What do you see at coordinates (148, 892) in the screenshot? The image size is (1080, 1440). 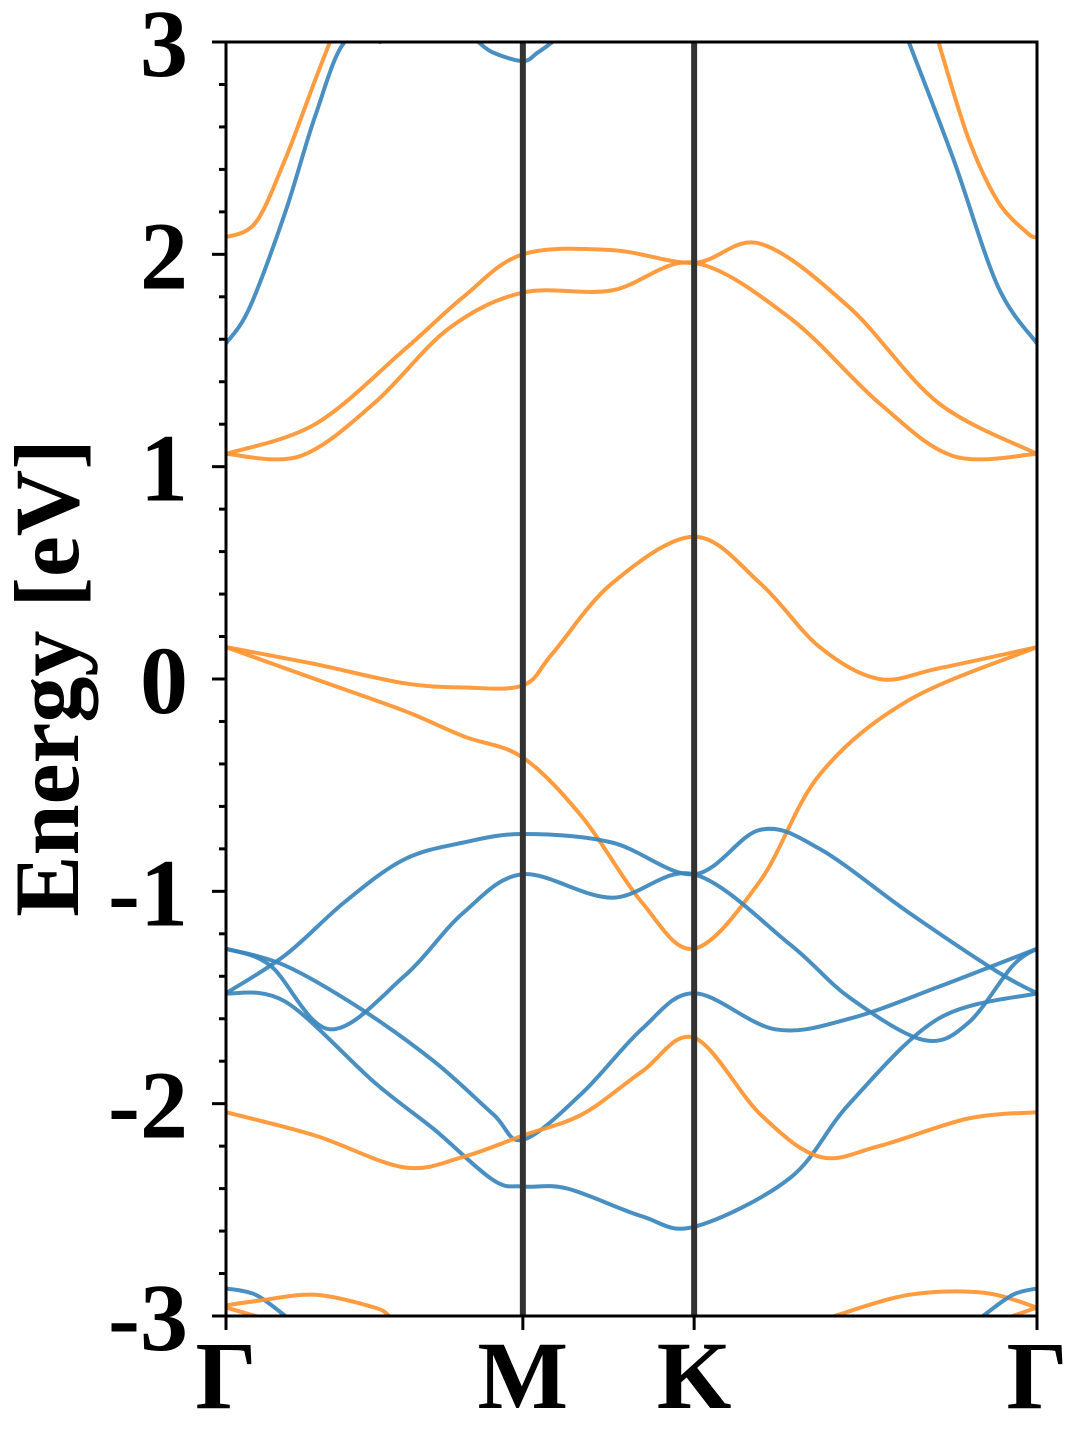 I see `y-tick-label: -1` at bounding box center [148, 892].